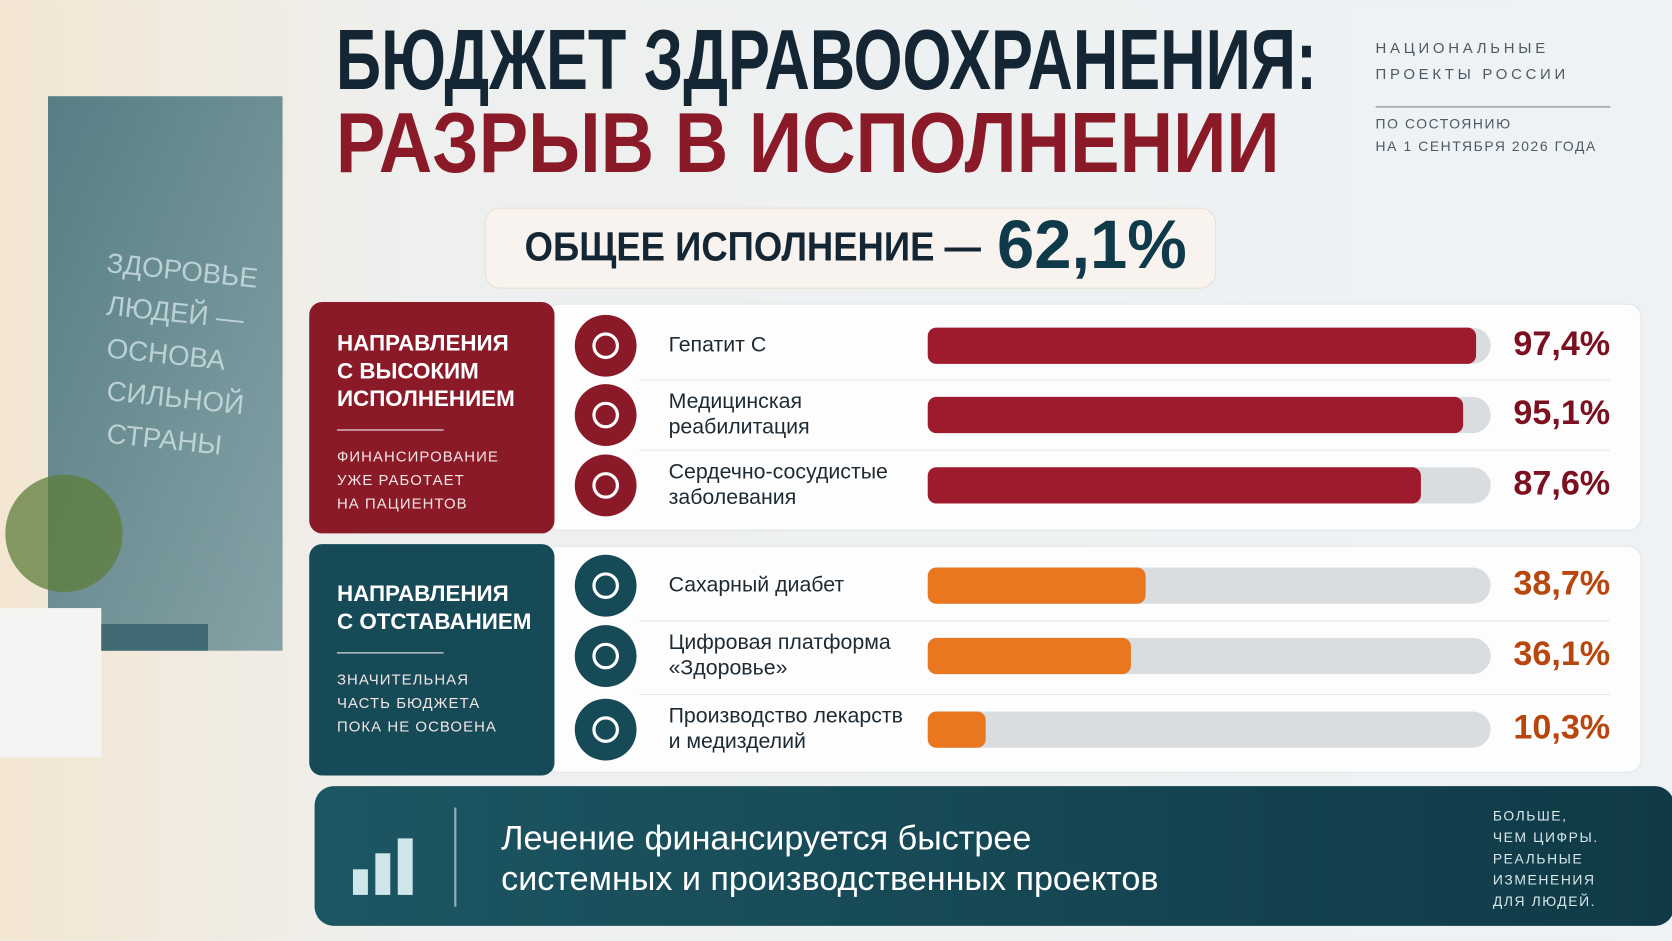  I want to click on group-note: ЗНАЧИТЕЛЬНАЯ, so click(403, 680).